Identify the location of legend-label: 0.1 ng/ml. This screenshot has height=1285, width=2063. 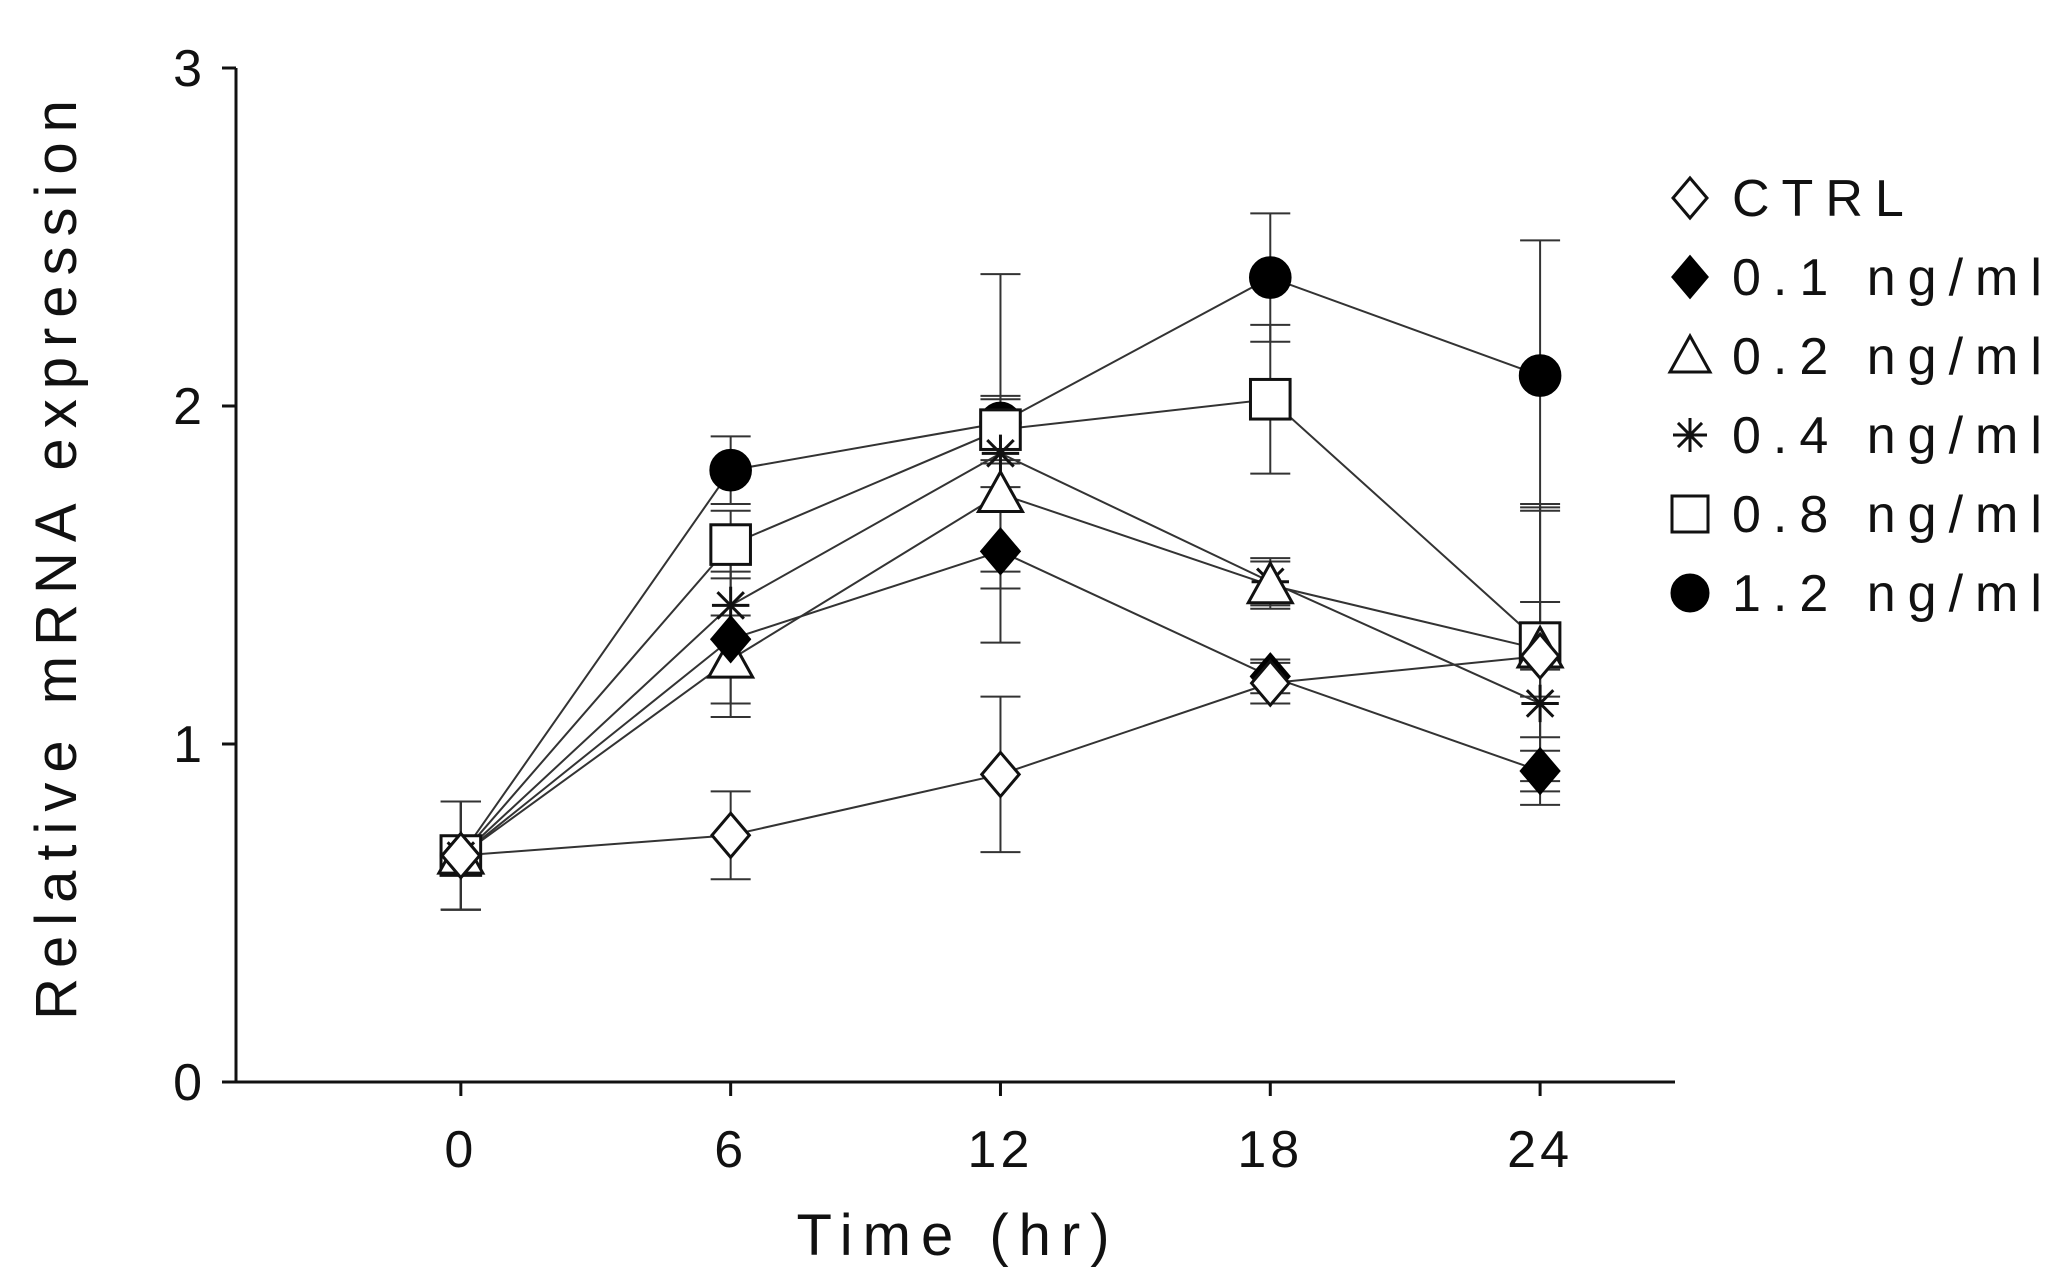
(1893, 278).